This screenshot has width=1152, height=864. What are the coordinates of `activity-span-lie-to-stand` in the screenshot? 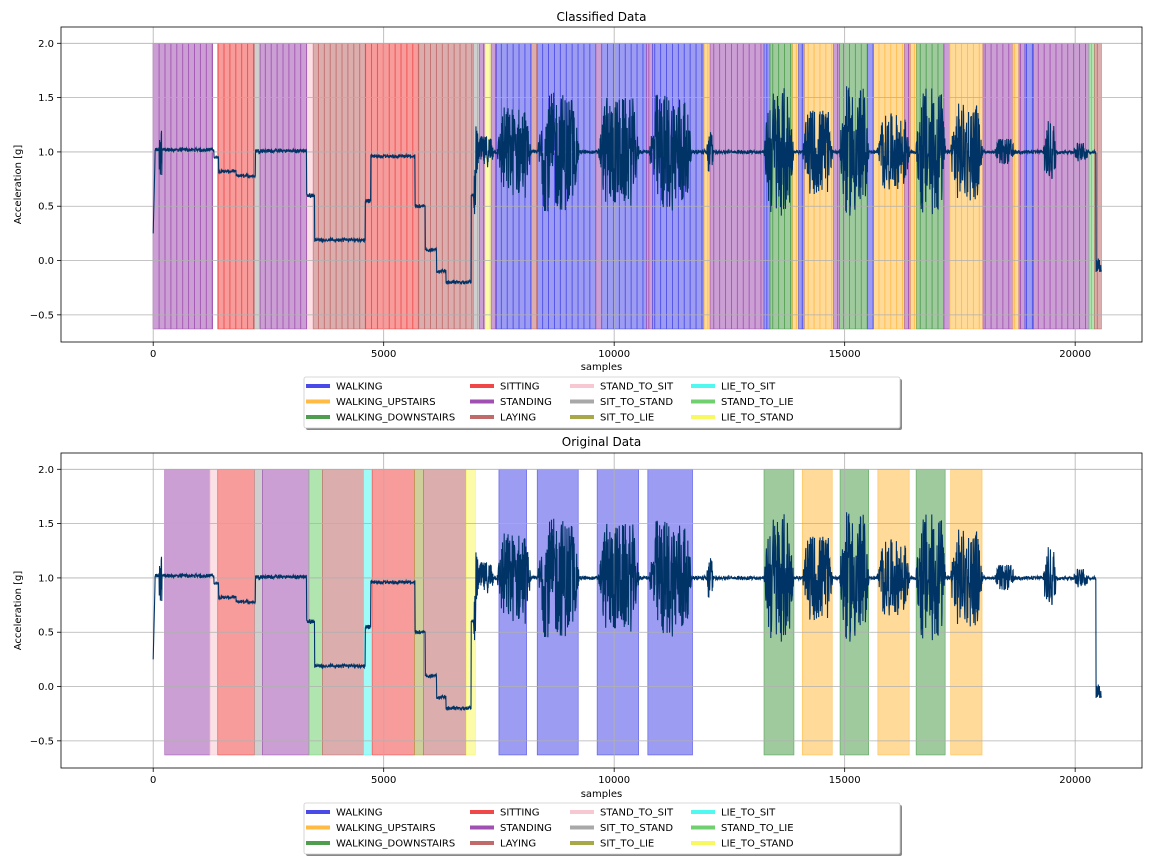 It's located at (488, 186).